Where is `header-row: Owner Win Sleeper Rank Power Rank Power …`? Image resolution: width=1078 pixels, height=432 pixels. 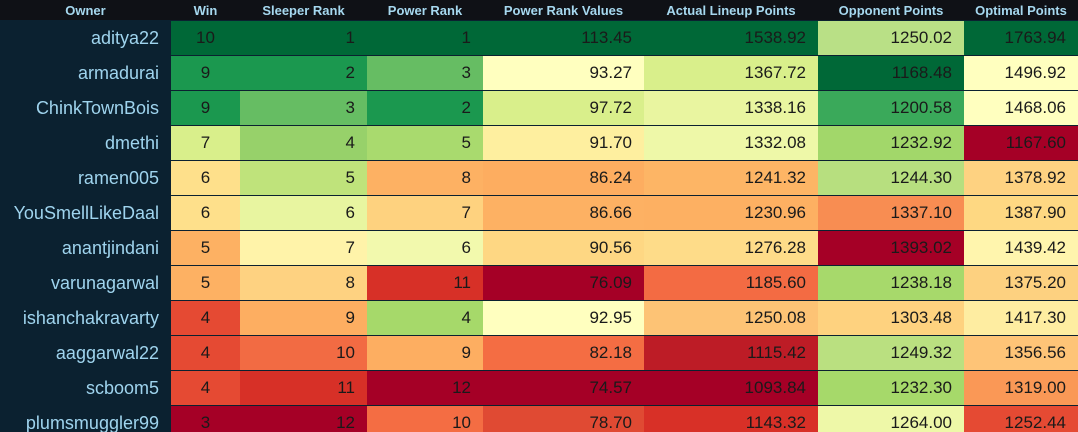
header-row: Owner Win Sleeper Rank Power Rank Power … is located at coordinates (539, 10).